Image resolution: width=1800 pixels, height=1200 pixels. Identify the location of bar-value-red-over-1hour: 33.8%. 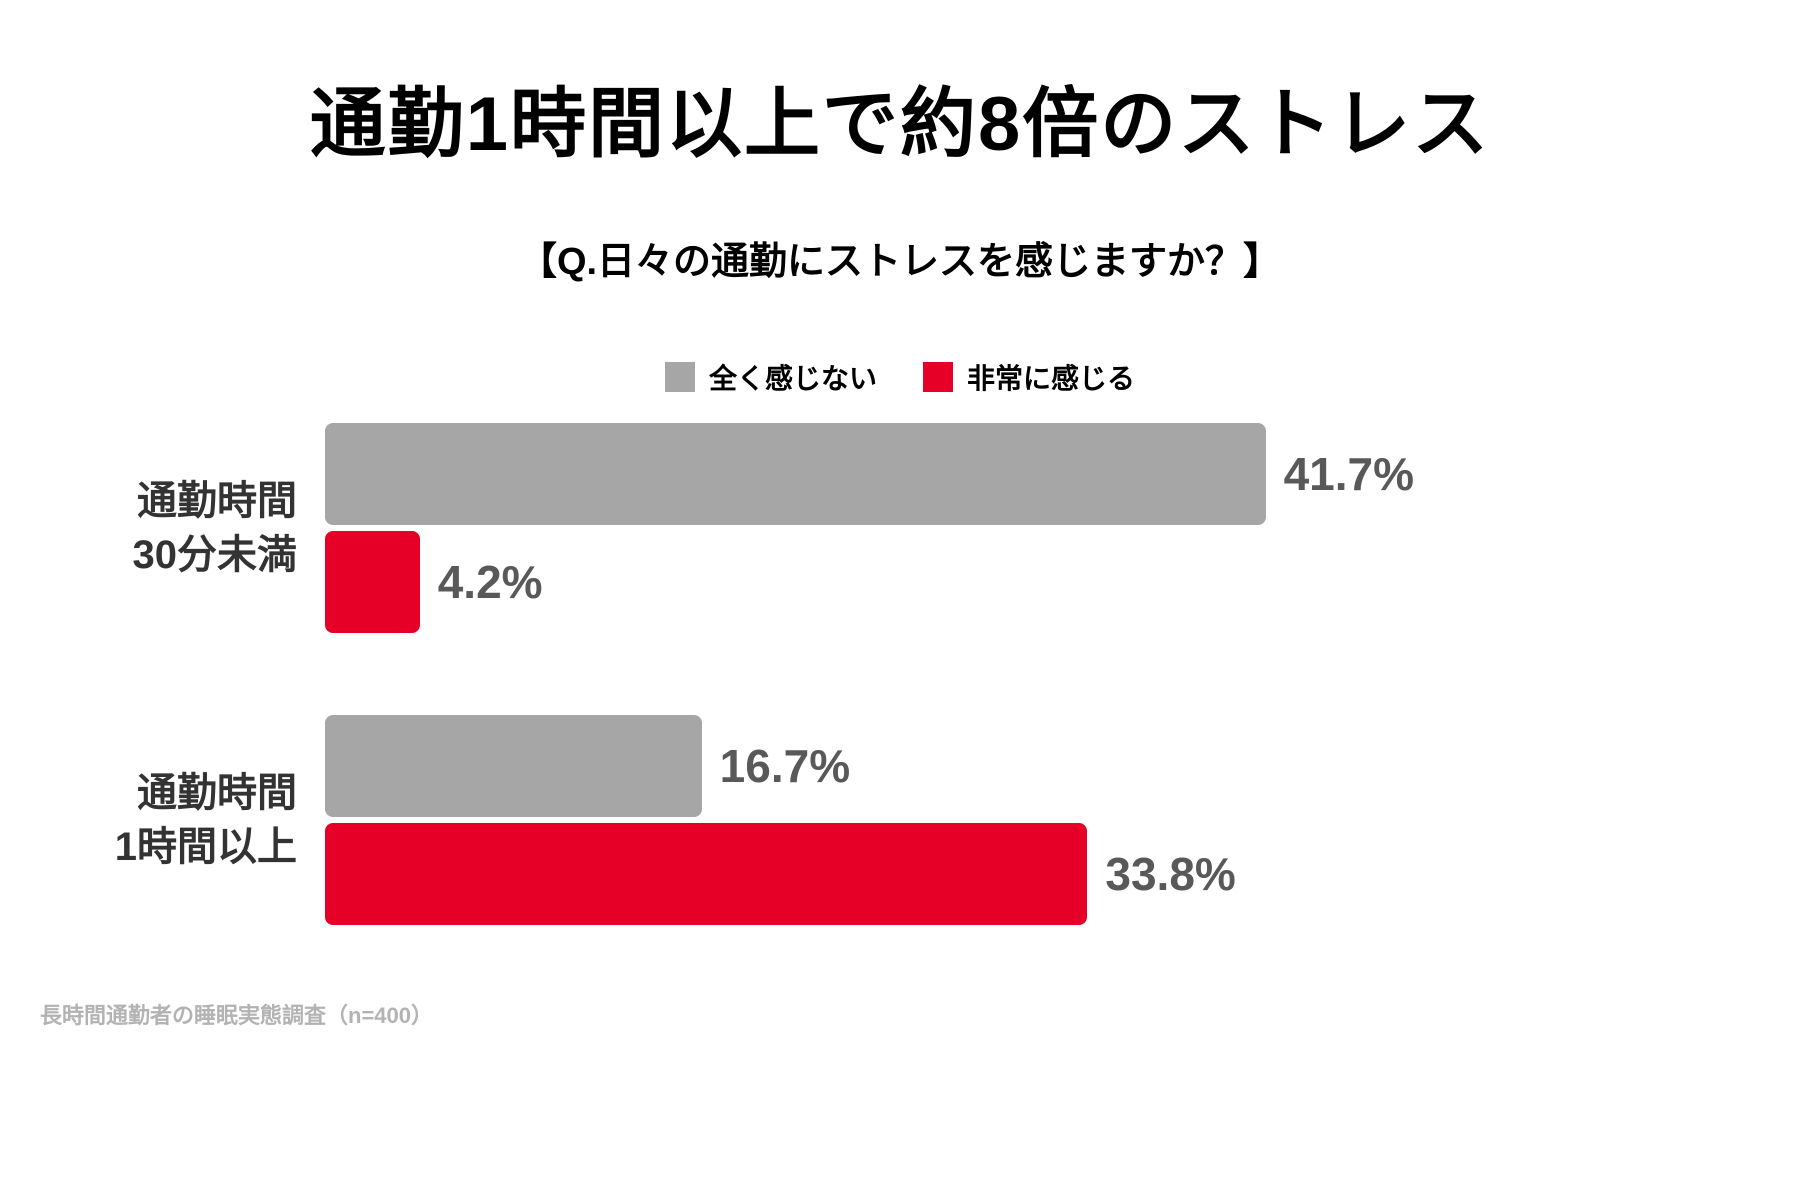
(1170, 874).